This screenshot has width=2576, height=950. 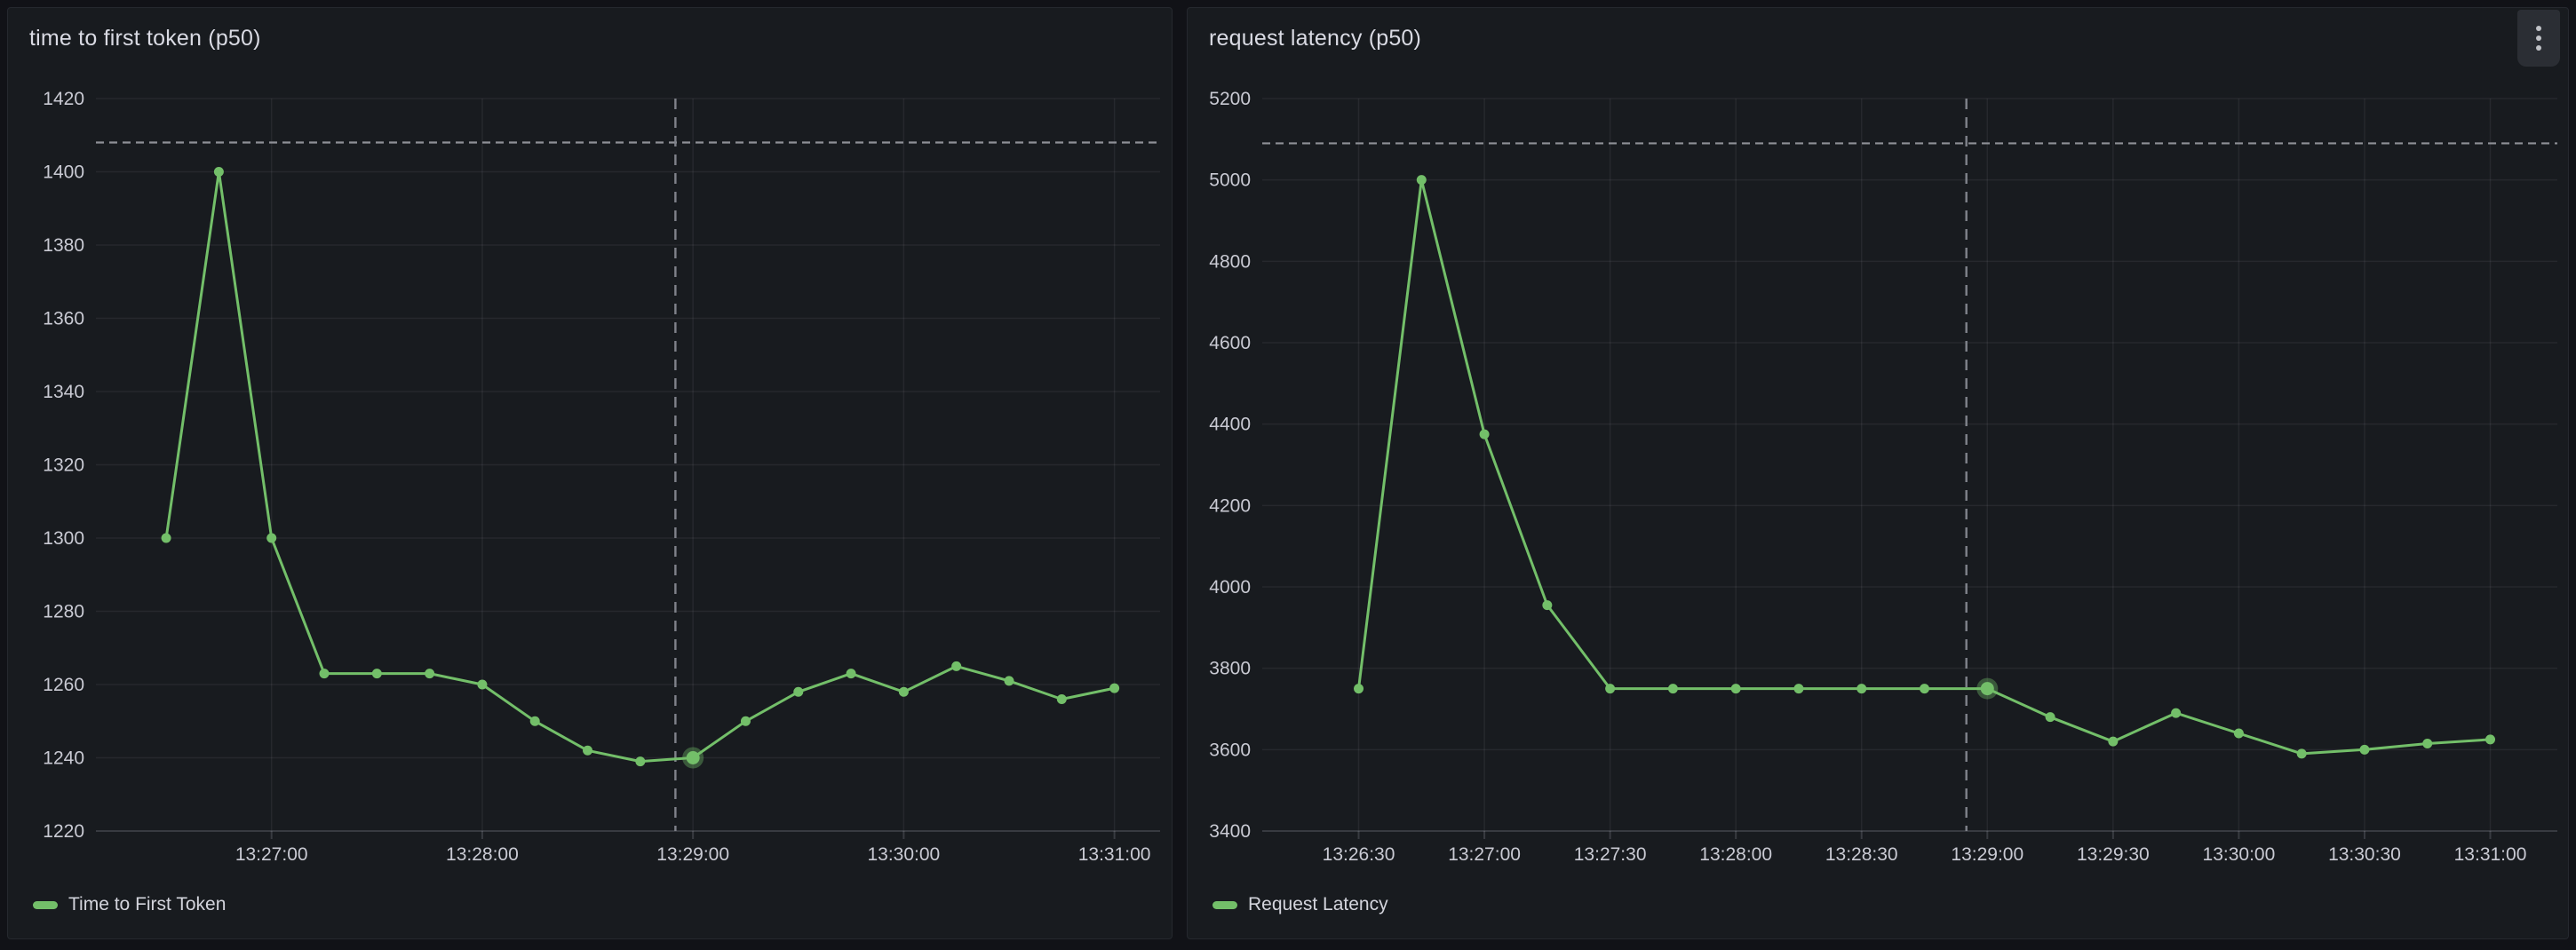 What do you see at coordinates (63, 831) in the screenshot?
I see `y-tick-label: 1220` at bounding box center [63, 831].